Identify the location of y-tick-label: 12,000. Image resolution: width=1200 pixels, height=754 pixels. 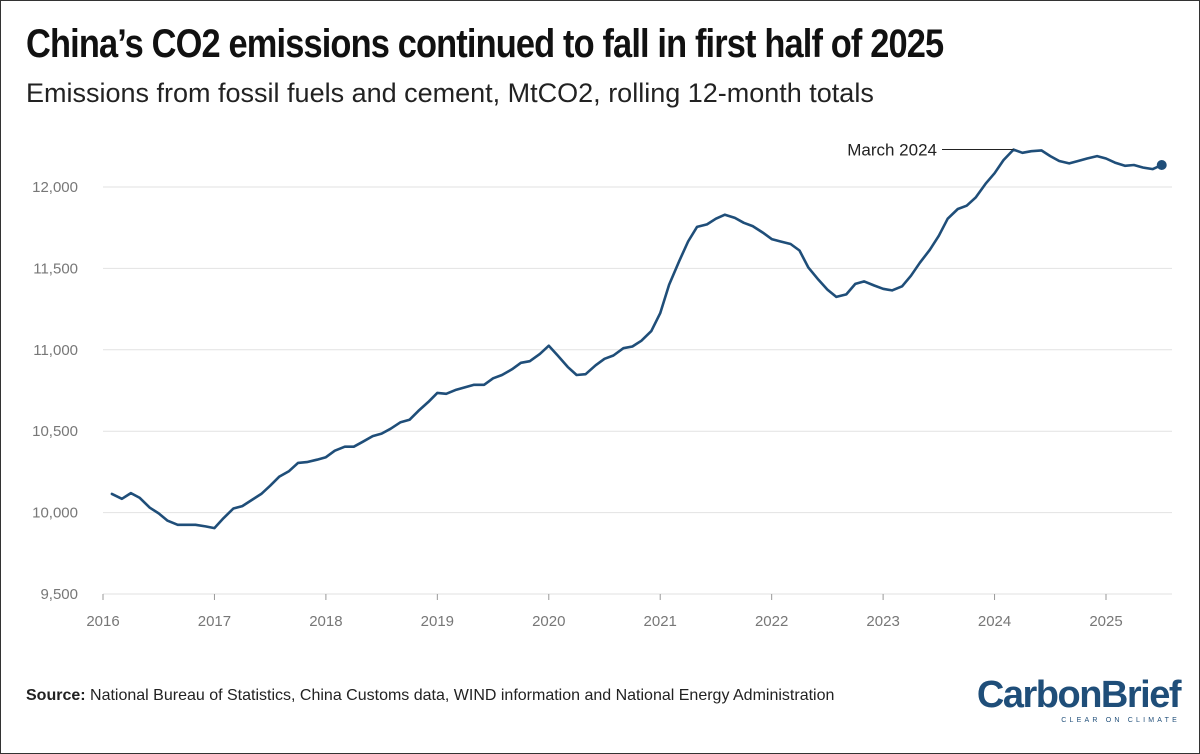
(55, 187).